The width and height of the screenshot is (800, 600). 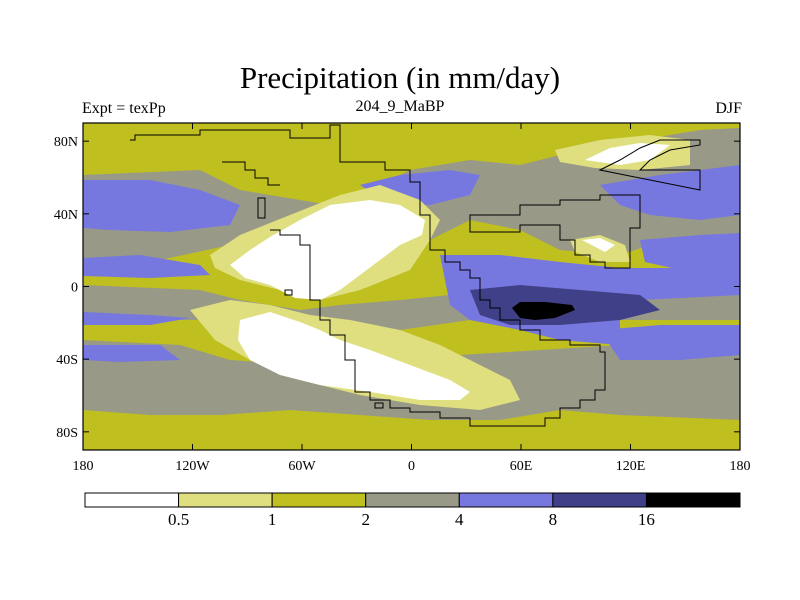 What do you see at coordinates (66, 215) in the screenshot?
I see `lat-tick-label: 40N` at bounding box center [66, 215].